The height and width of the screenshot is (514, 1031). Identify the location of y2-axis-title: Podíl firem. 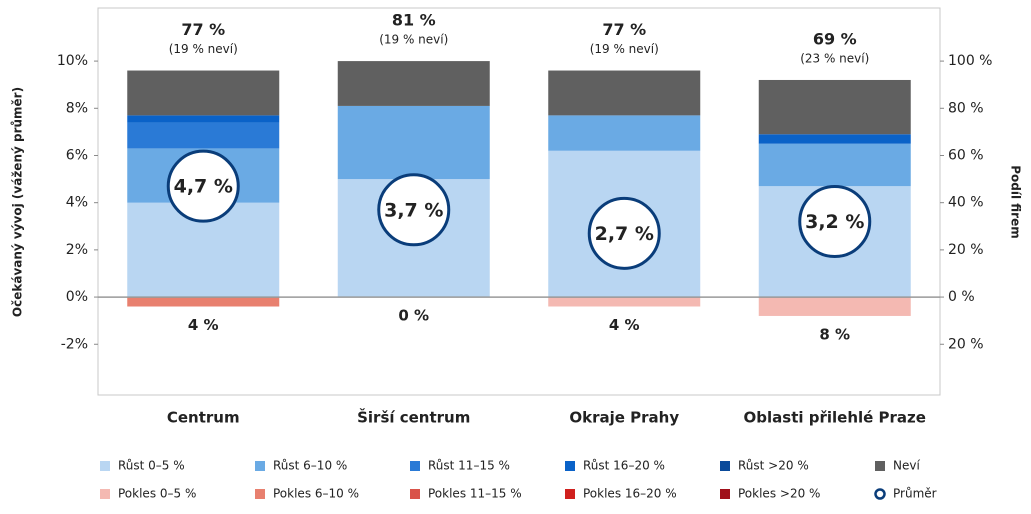
(1016, 202).